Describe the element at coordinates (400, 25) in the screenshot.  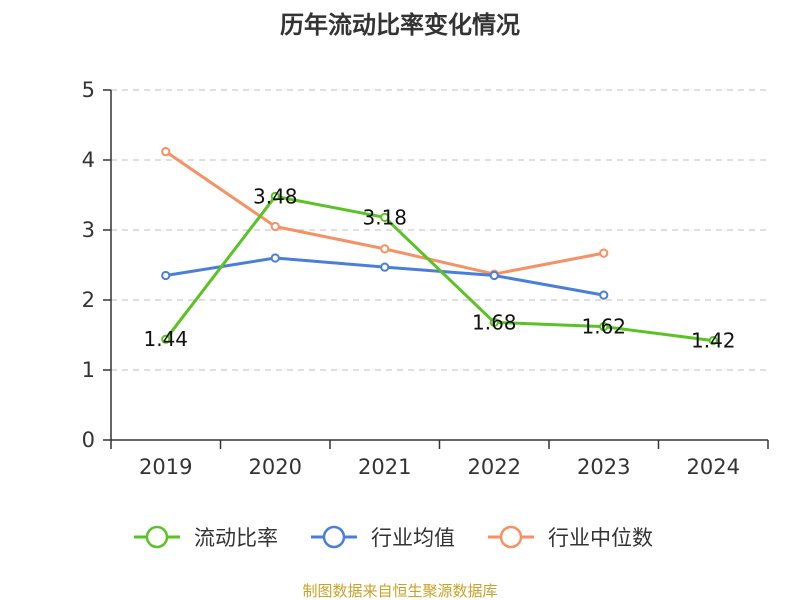
I see `chart-title: 历年流动比率变化情况` at that location.